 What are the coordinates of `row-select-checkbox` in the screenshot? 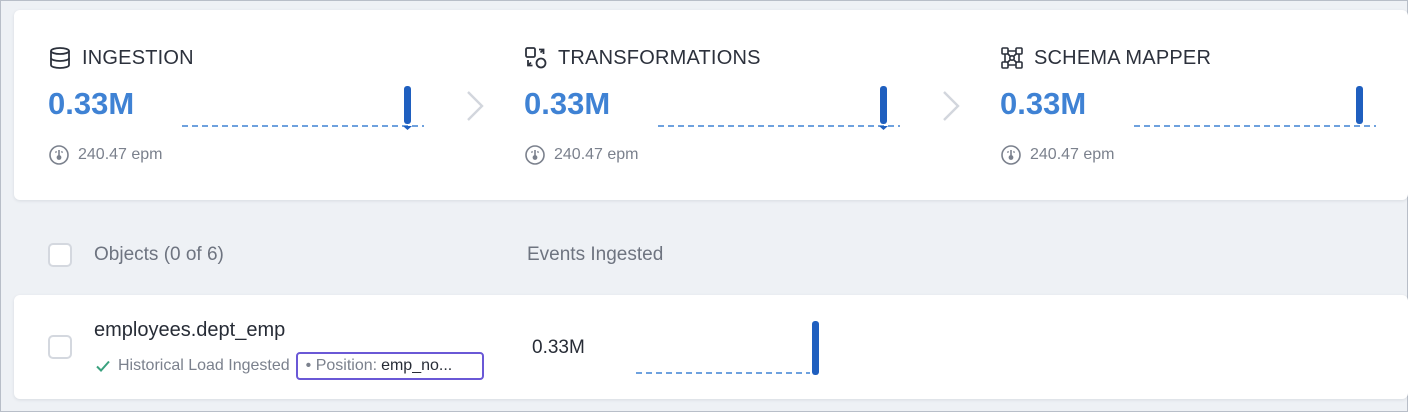 It's located at (60, 347).